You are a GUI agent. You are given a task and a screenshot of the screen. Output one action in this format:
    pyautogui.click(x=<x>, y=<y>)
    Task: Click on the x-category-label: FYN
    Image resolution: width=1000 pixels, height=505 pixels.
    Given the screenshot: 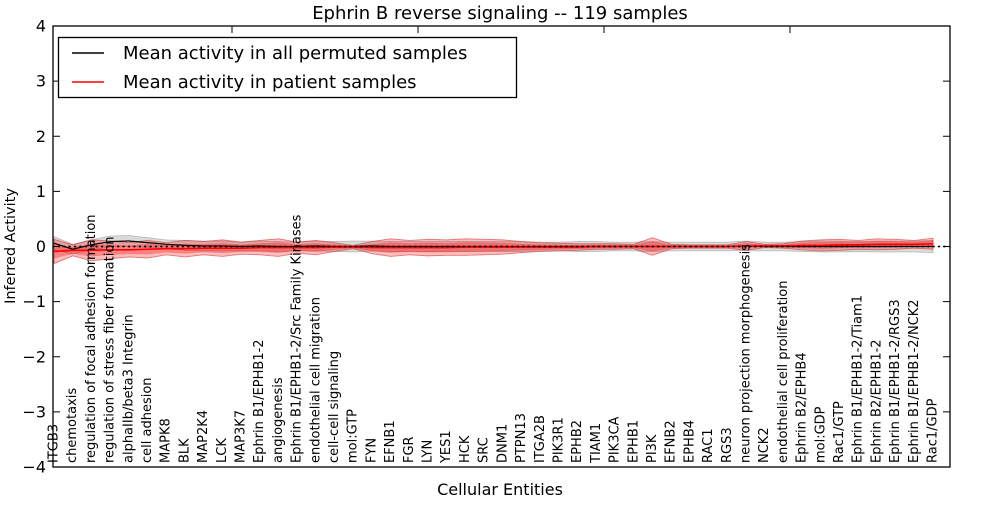 What is the action you would take?
    pyautogui.click(x=371, y=450)
    